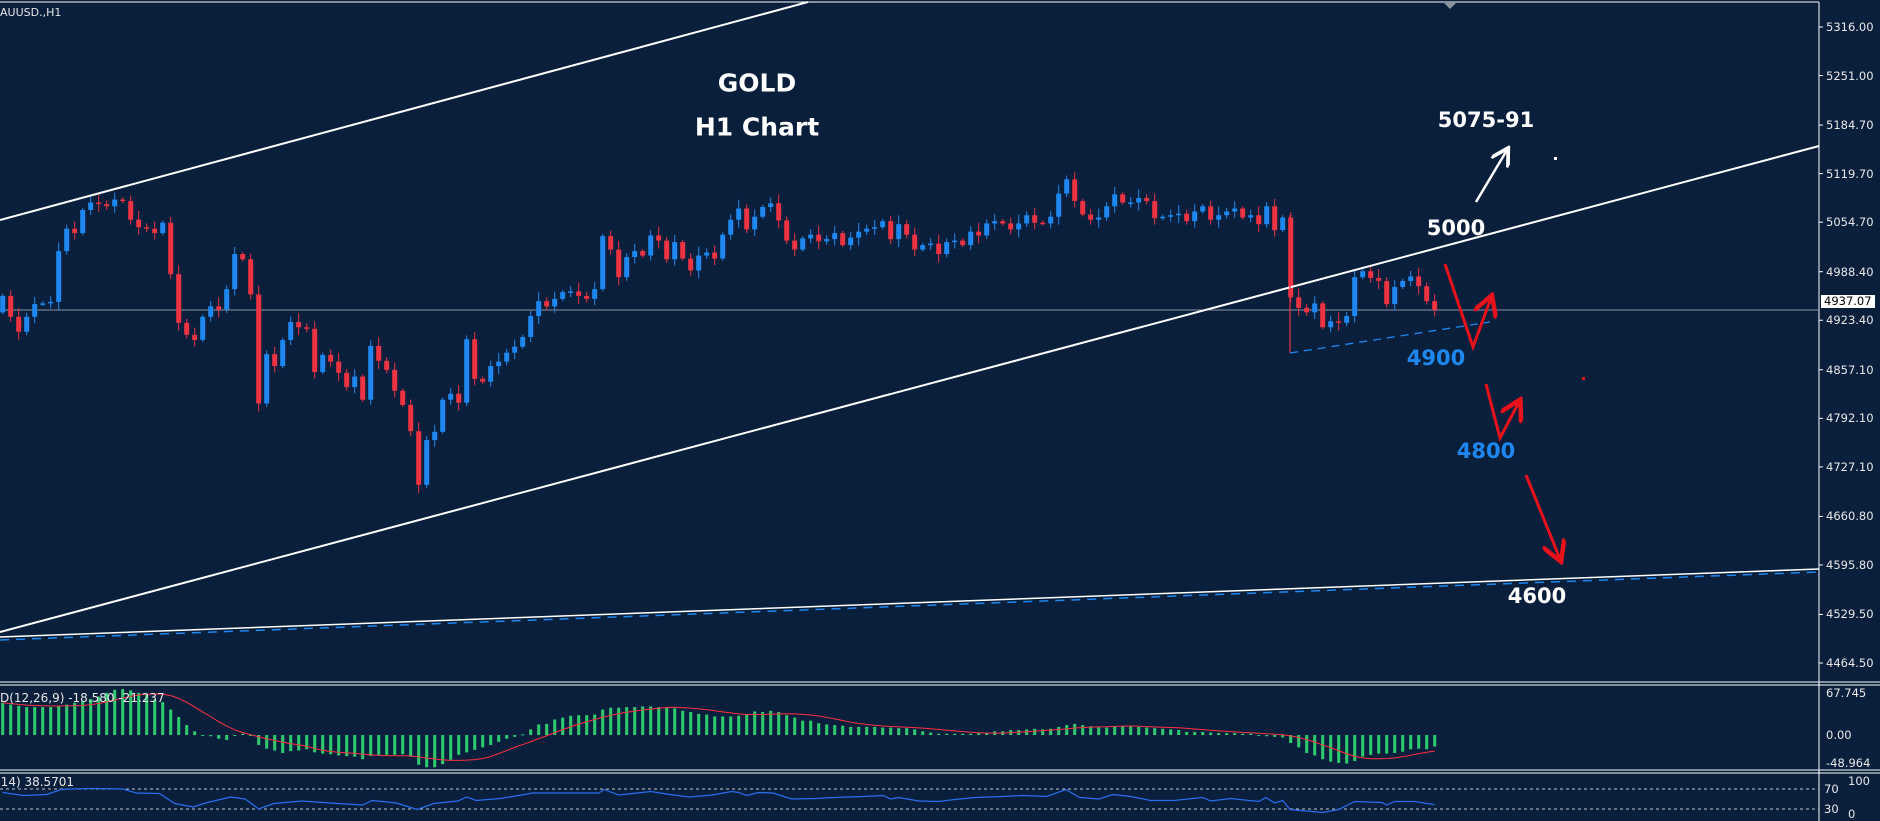  What do you see at coordinates (1450, 6) in the screenshot?
I see `chart-shift-marker-icon` at bounding box center [1450, 6].